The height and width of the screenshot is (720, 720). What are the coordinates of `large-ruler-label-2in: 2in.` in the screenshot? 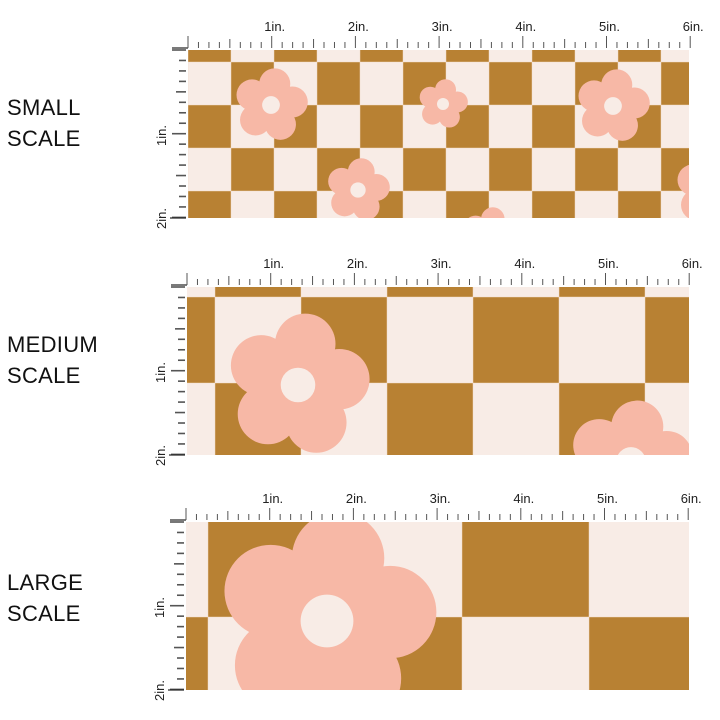 It's located at (356, 498).